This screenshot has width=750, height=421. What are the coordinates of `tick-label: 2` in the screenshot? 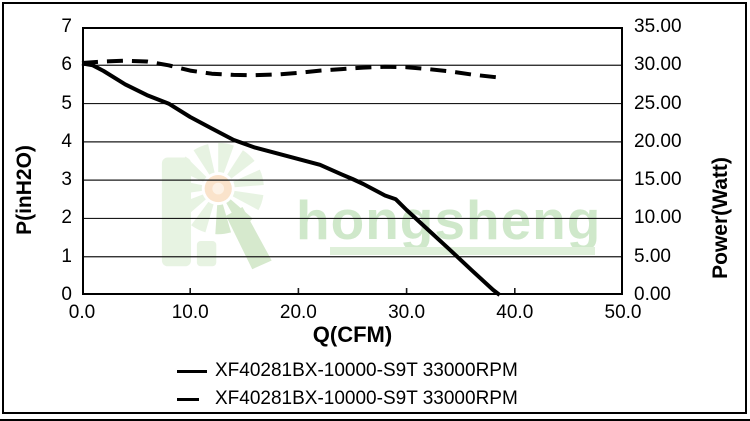 It's located at (66, 218).